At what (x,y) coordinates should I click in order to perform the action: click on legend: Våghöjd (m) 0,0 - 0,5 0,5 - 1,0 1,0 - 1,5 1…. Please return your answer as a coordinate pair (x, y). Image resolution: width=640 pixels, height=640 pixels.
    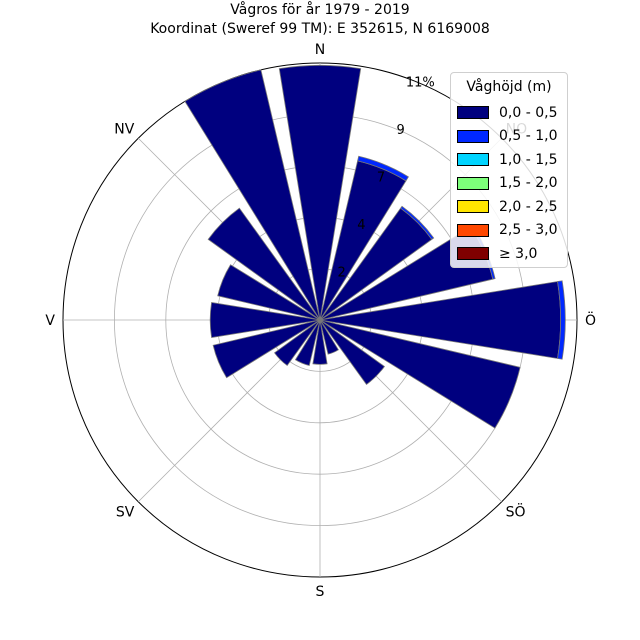
    Looking at the image, I should click on (509, 170).